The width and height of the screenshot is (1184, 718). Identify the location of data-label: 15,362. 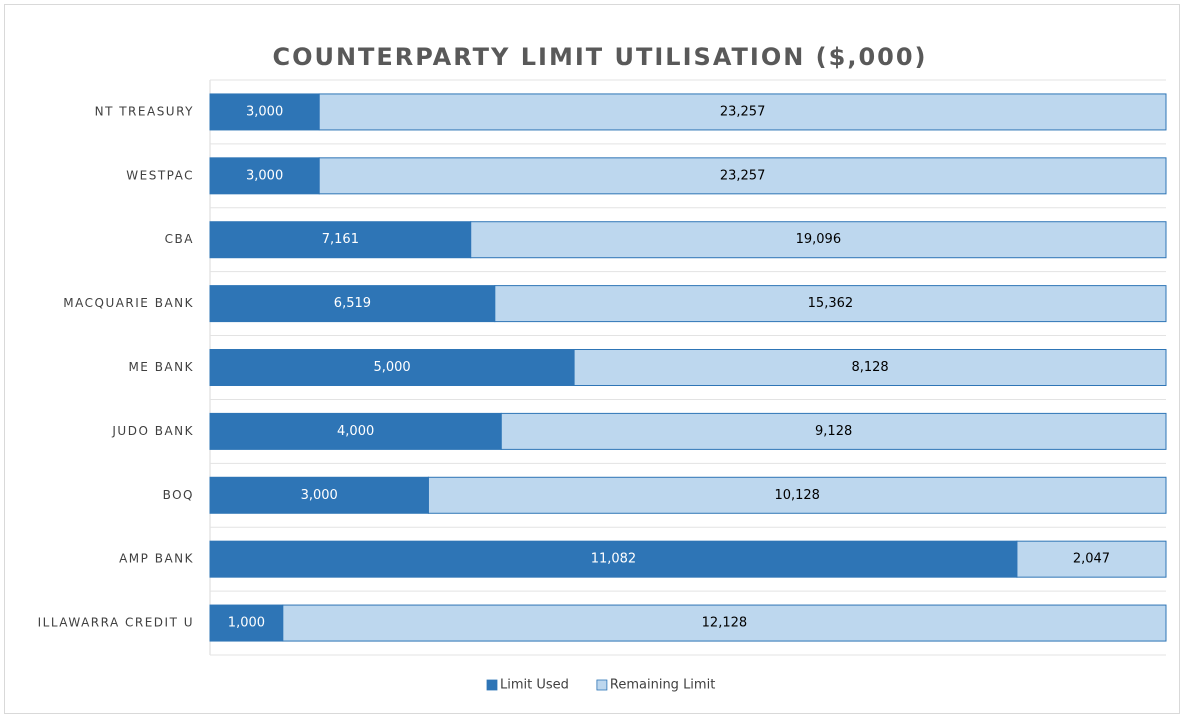
(831, 303).